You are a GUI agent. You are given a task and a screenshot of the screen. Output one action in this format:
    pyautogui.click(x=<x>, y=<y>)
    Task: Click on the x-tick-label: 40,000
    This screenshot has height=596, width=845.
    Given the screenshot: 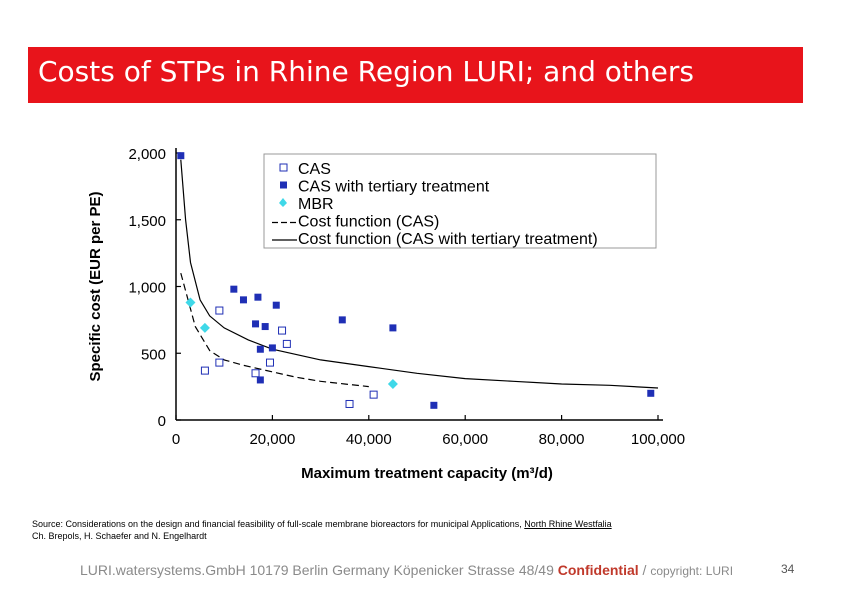 What is the action you would take?
    pyautogui.click(x=369, y=439)
    